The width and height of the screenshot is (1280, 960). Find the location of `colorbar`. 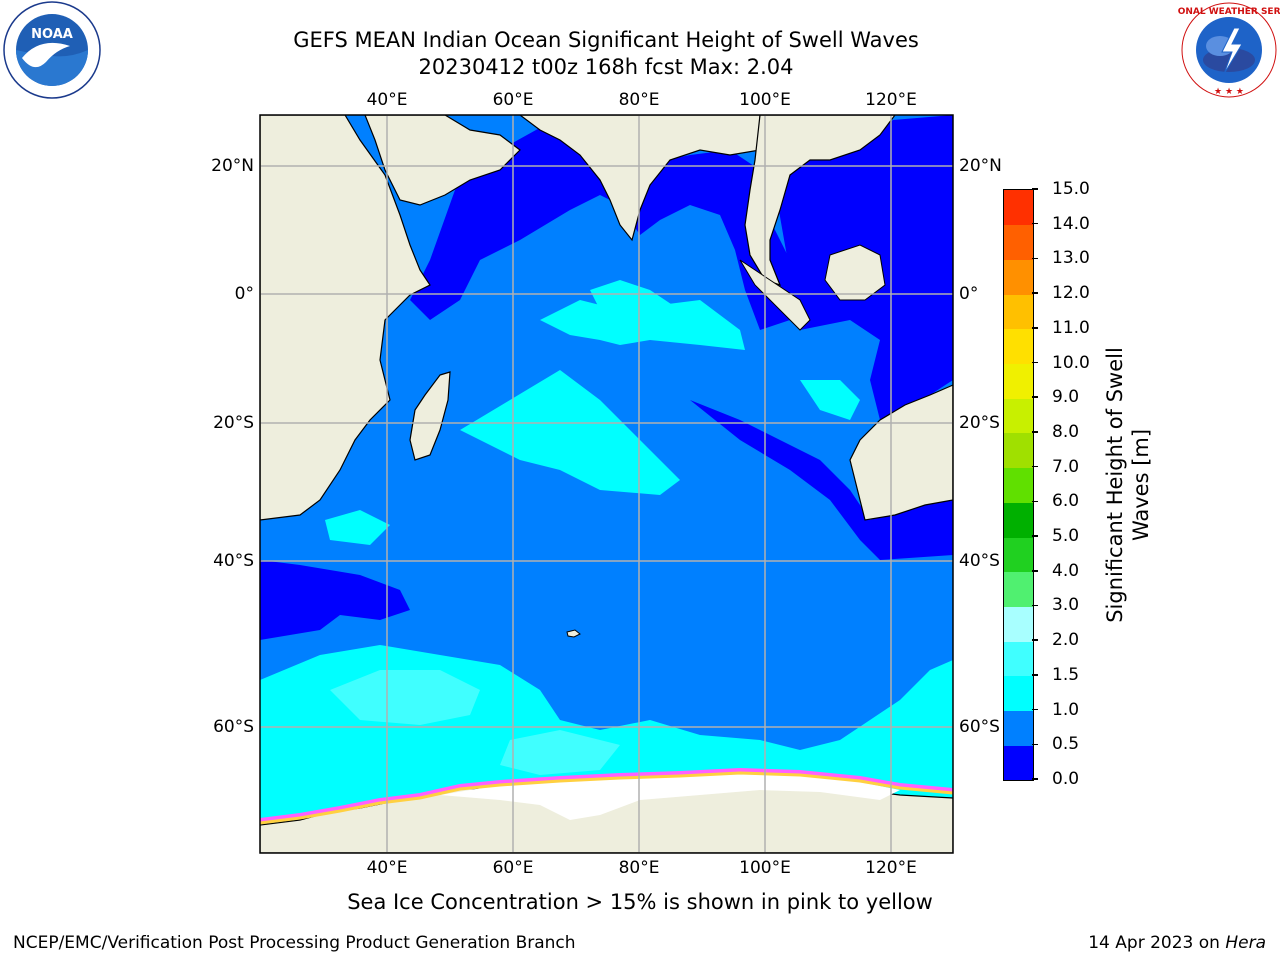

colorbar is located at coordinates (1018, 485).